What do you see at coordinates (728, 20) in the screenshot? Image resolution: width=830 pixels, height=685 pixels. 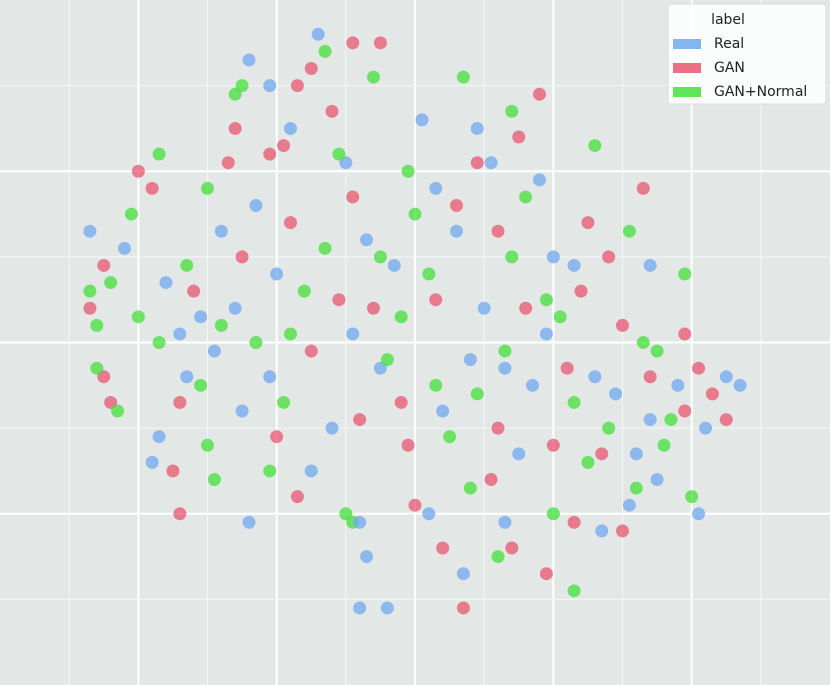 I see `legend-title: label` at bounding box center [728, 20].